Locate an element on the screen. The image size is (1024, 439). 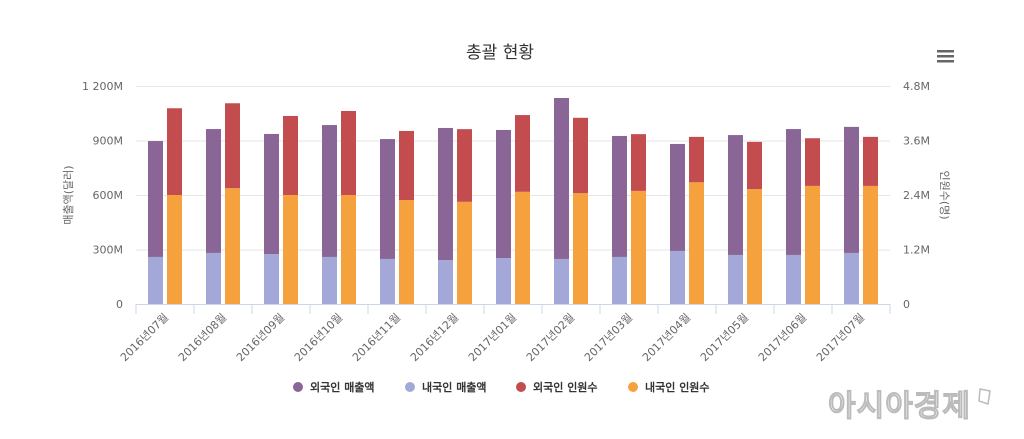
left-tick-label: 0 is located at coordinates (119, 304).